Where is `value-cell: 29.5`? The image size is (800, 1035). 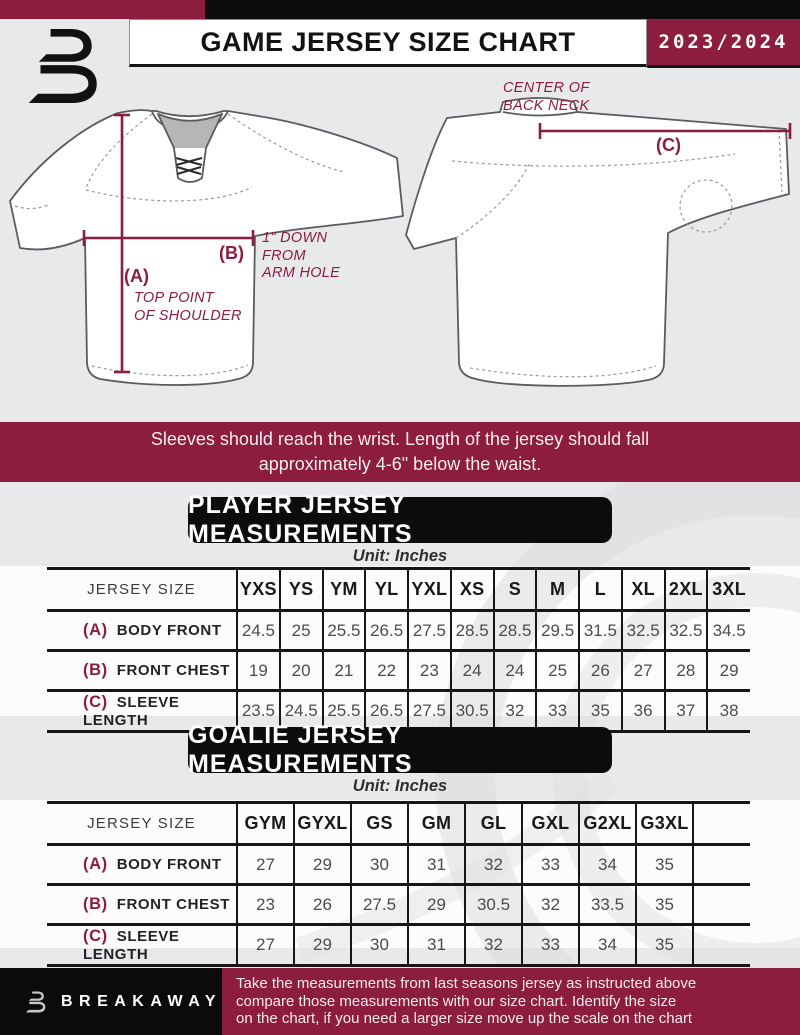 value-cell: 29.5 is located at coordinates (557, 631).